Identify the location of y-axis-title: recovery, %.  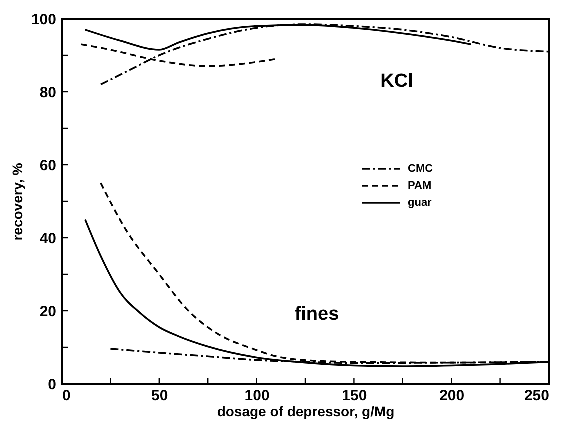
(17, 201).